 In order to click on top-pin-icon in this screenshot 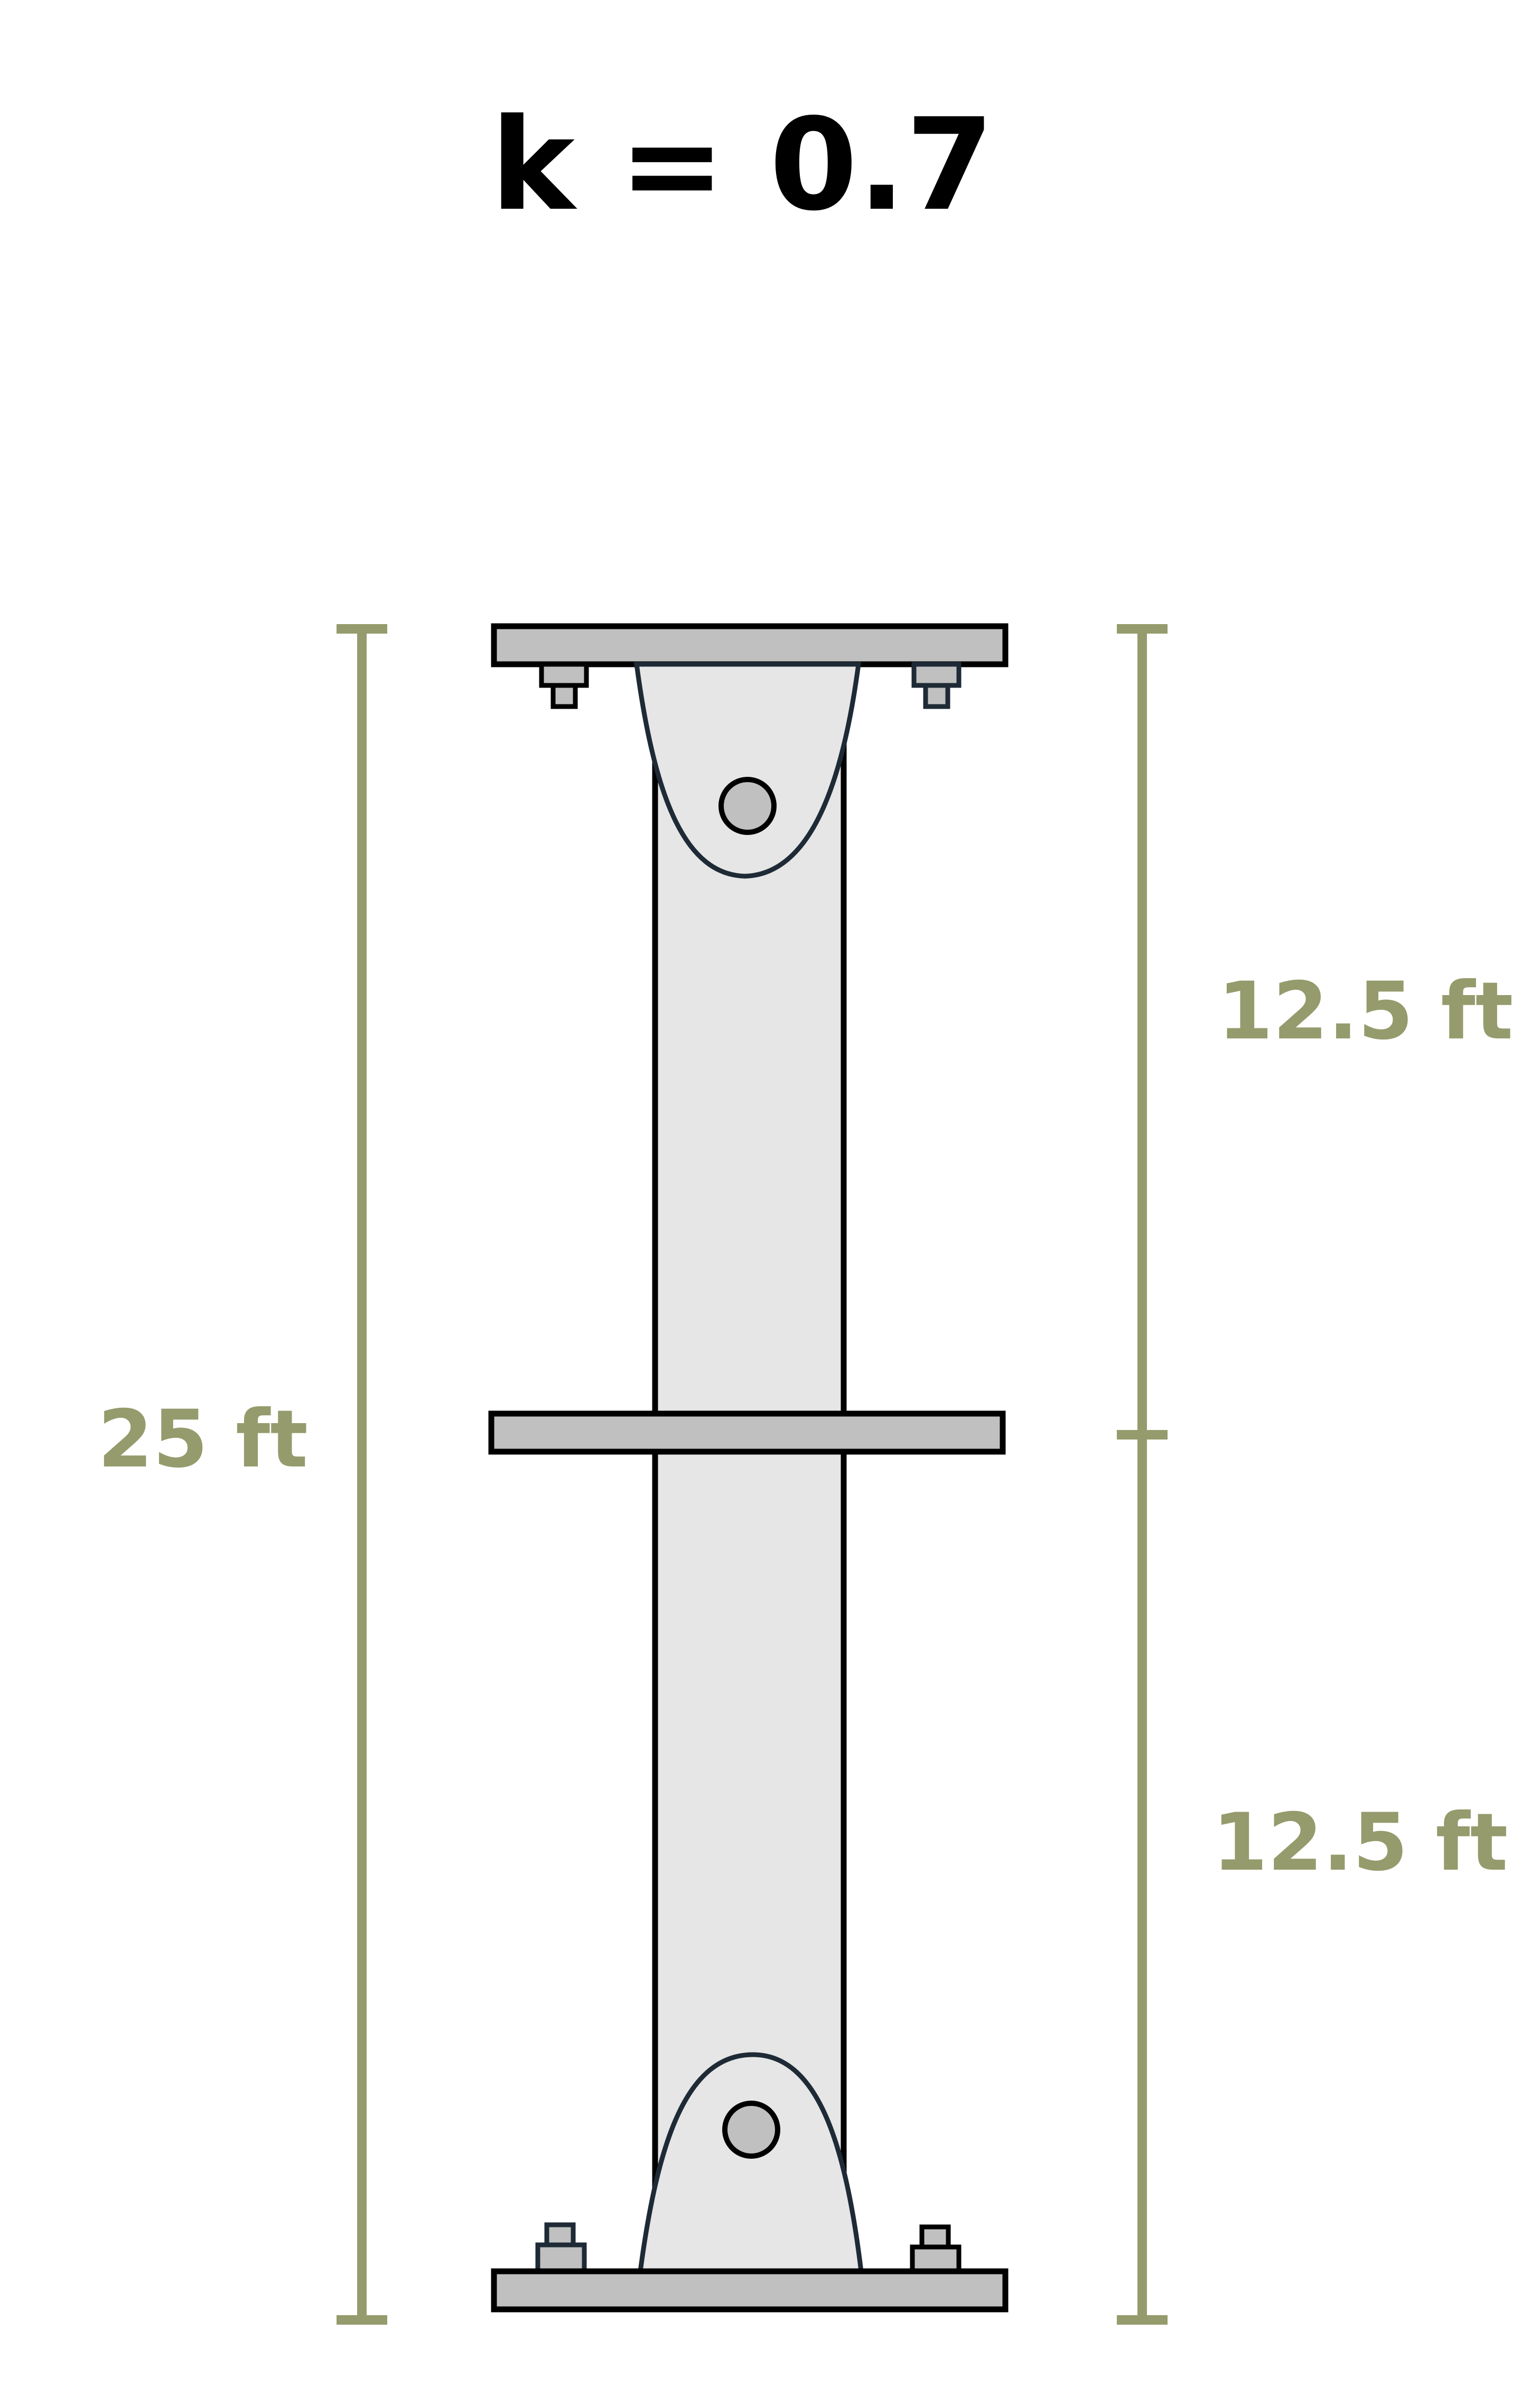, I will do `click(747, 806)`.